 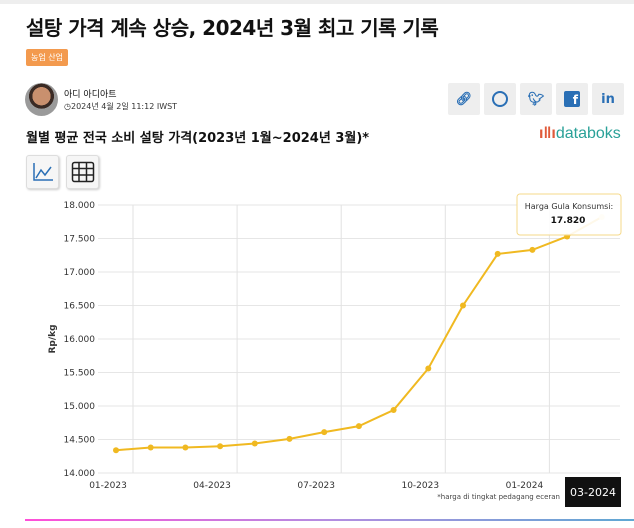 I want to click on y-tick-label: 15.000, so click(x=80, y=407).